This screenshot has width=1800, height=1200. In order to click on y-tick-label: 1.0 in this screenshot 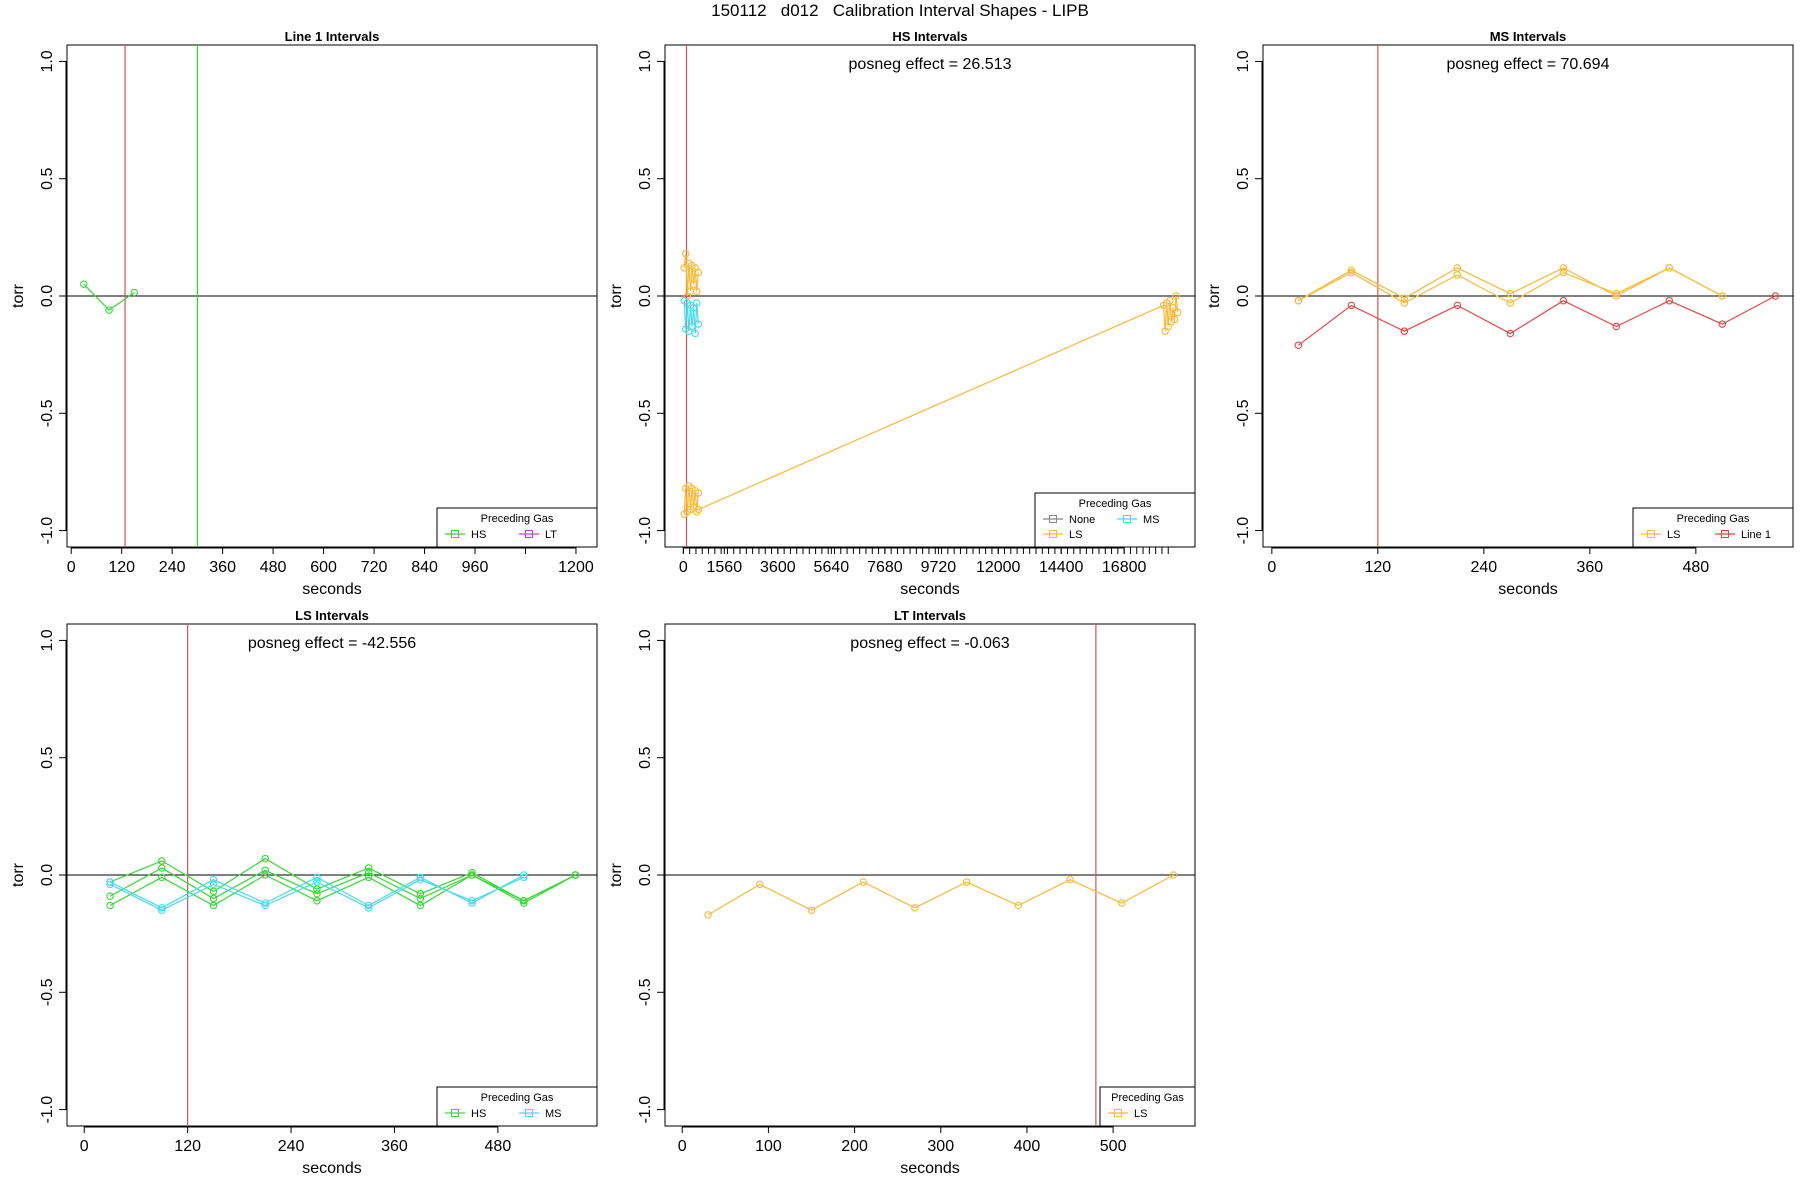, I will do `click(645, 61)`.